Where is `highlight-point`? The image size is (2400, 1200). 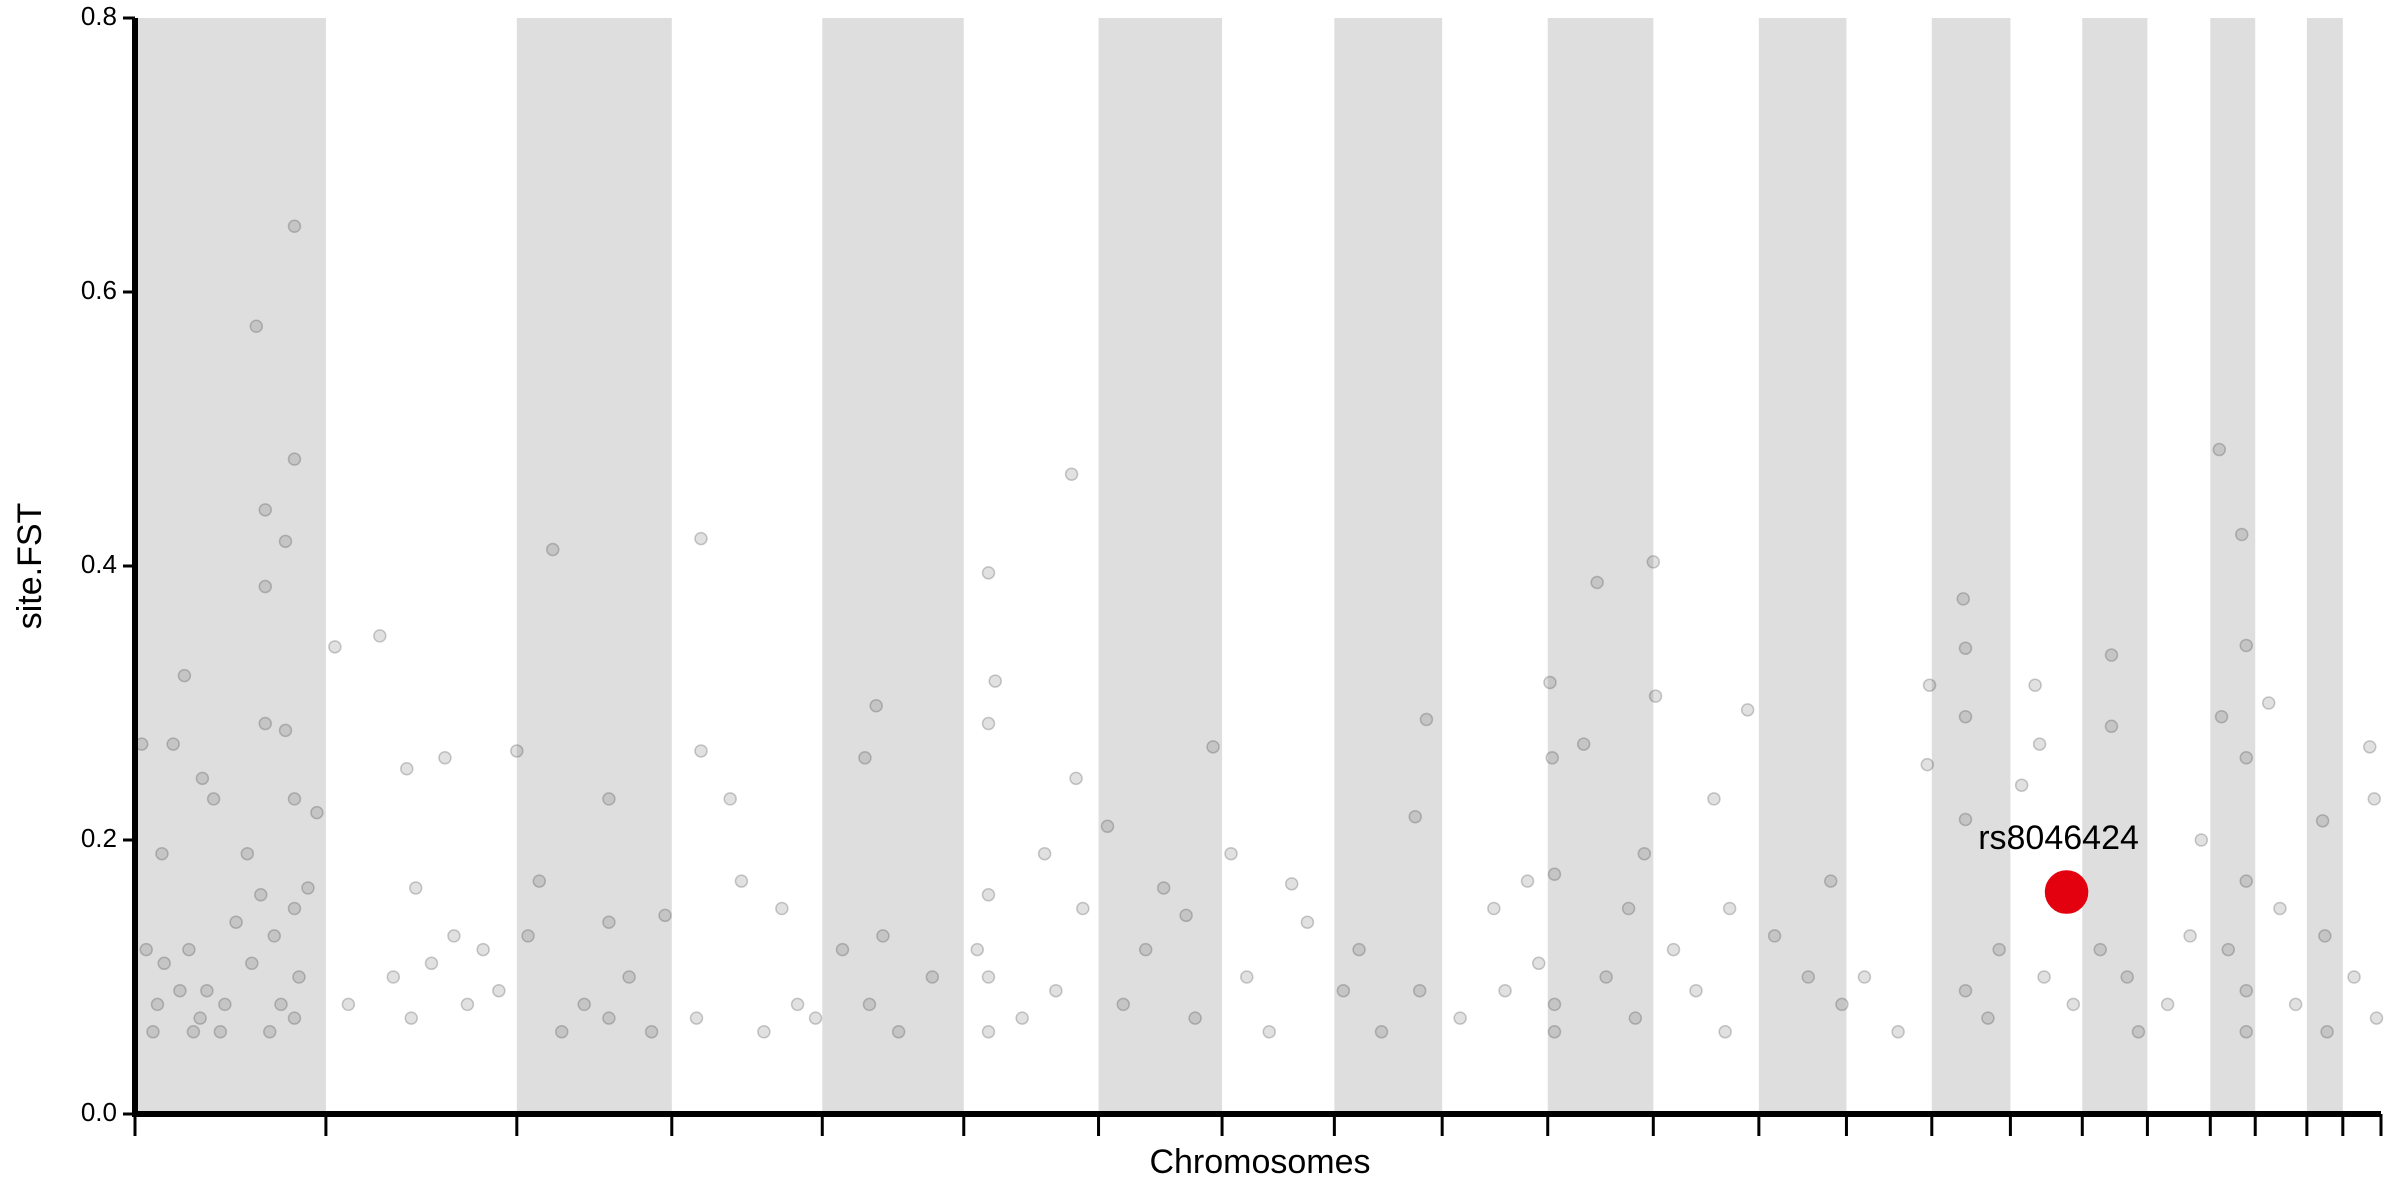
highlight-point is located at coordinates (2066, 892).